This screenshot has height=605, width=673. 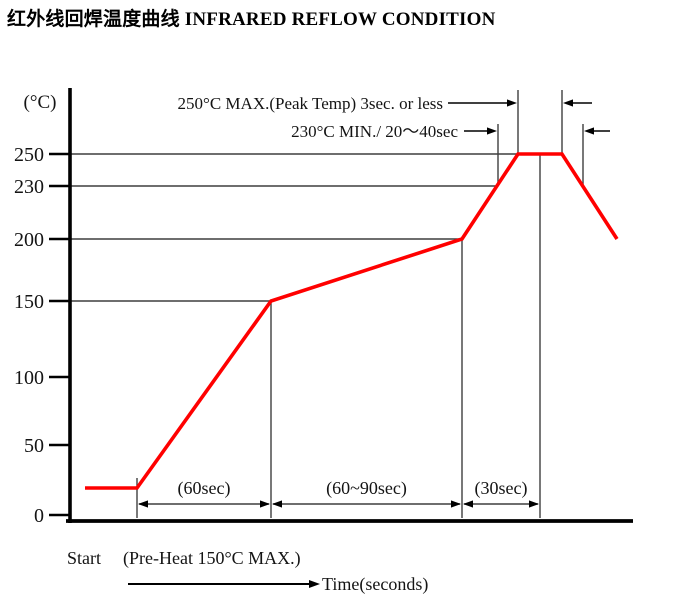 What do you see at coordinates (29, 187) in the screenshot?
I see `y-tick-label-230: 230` at bounding box center [29, 187].